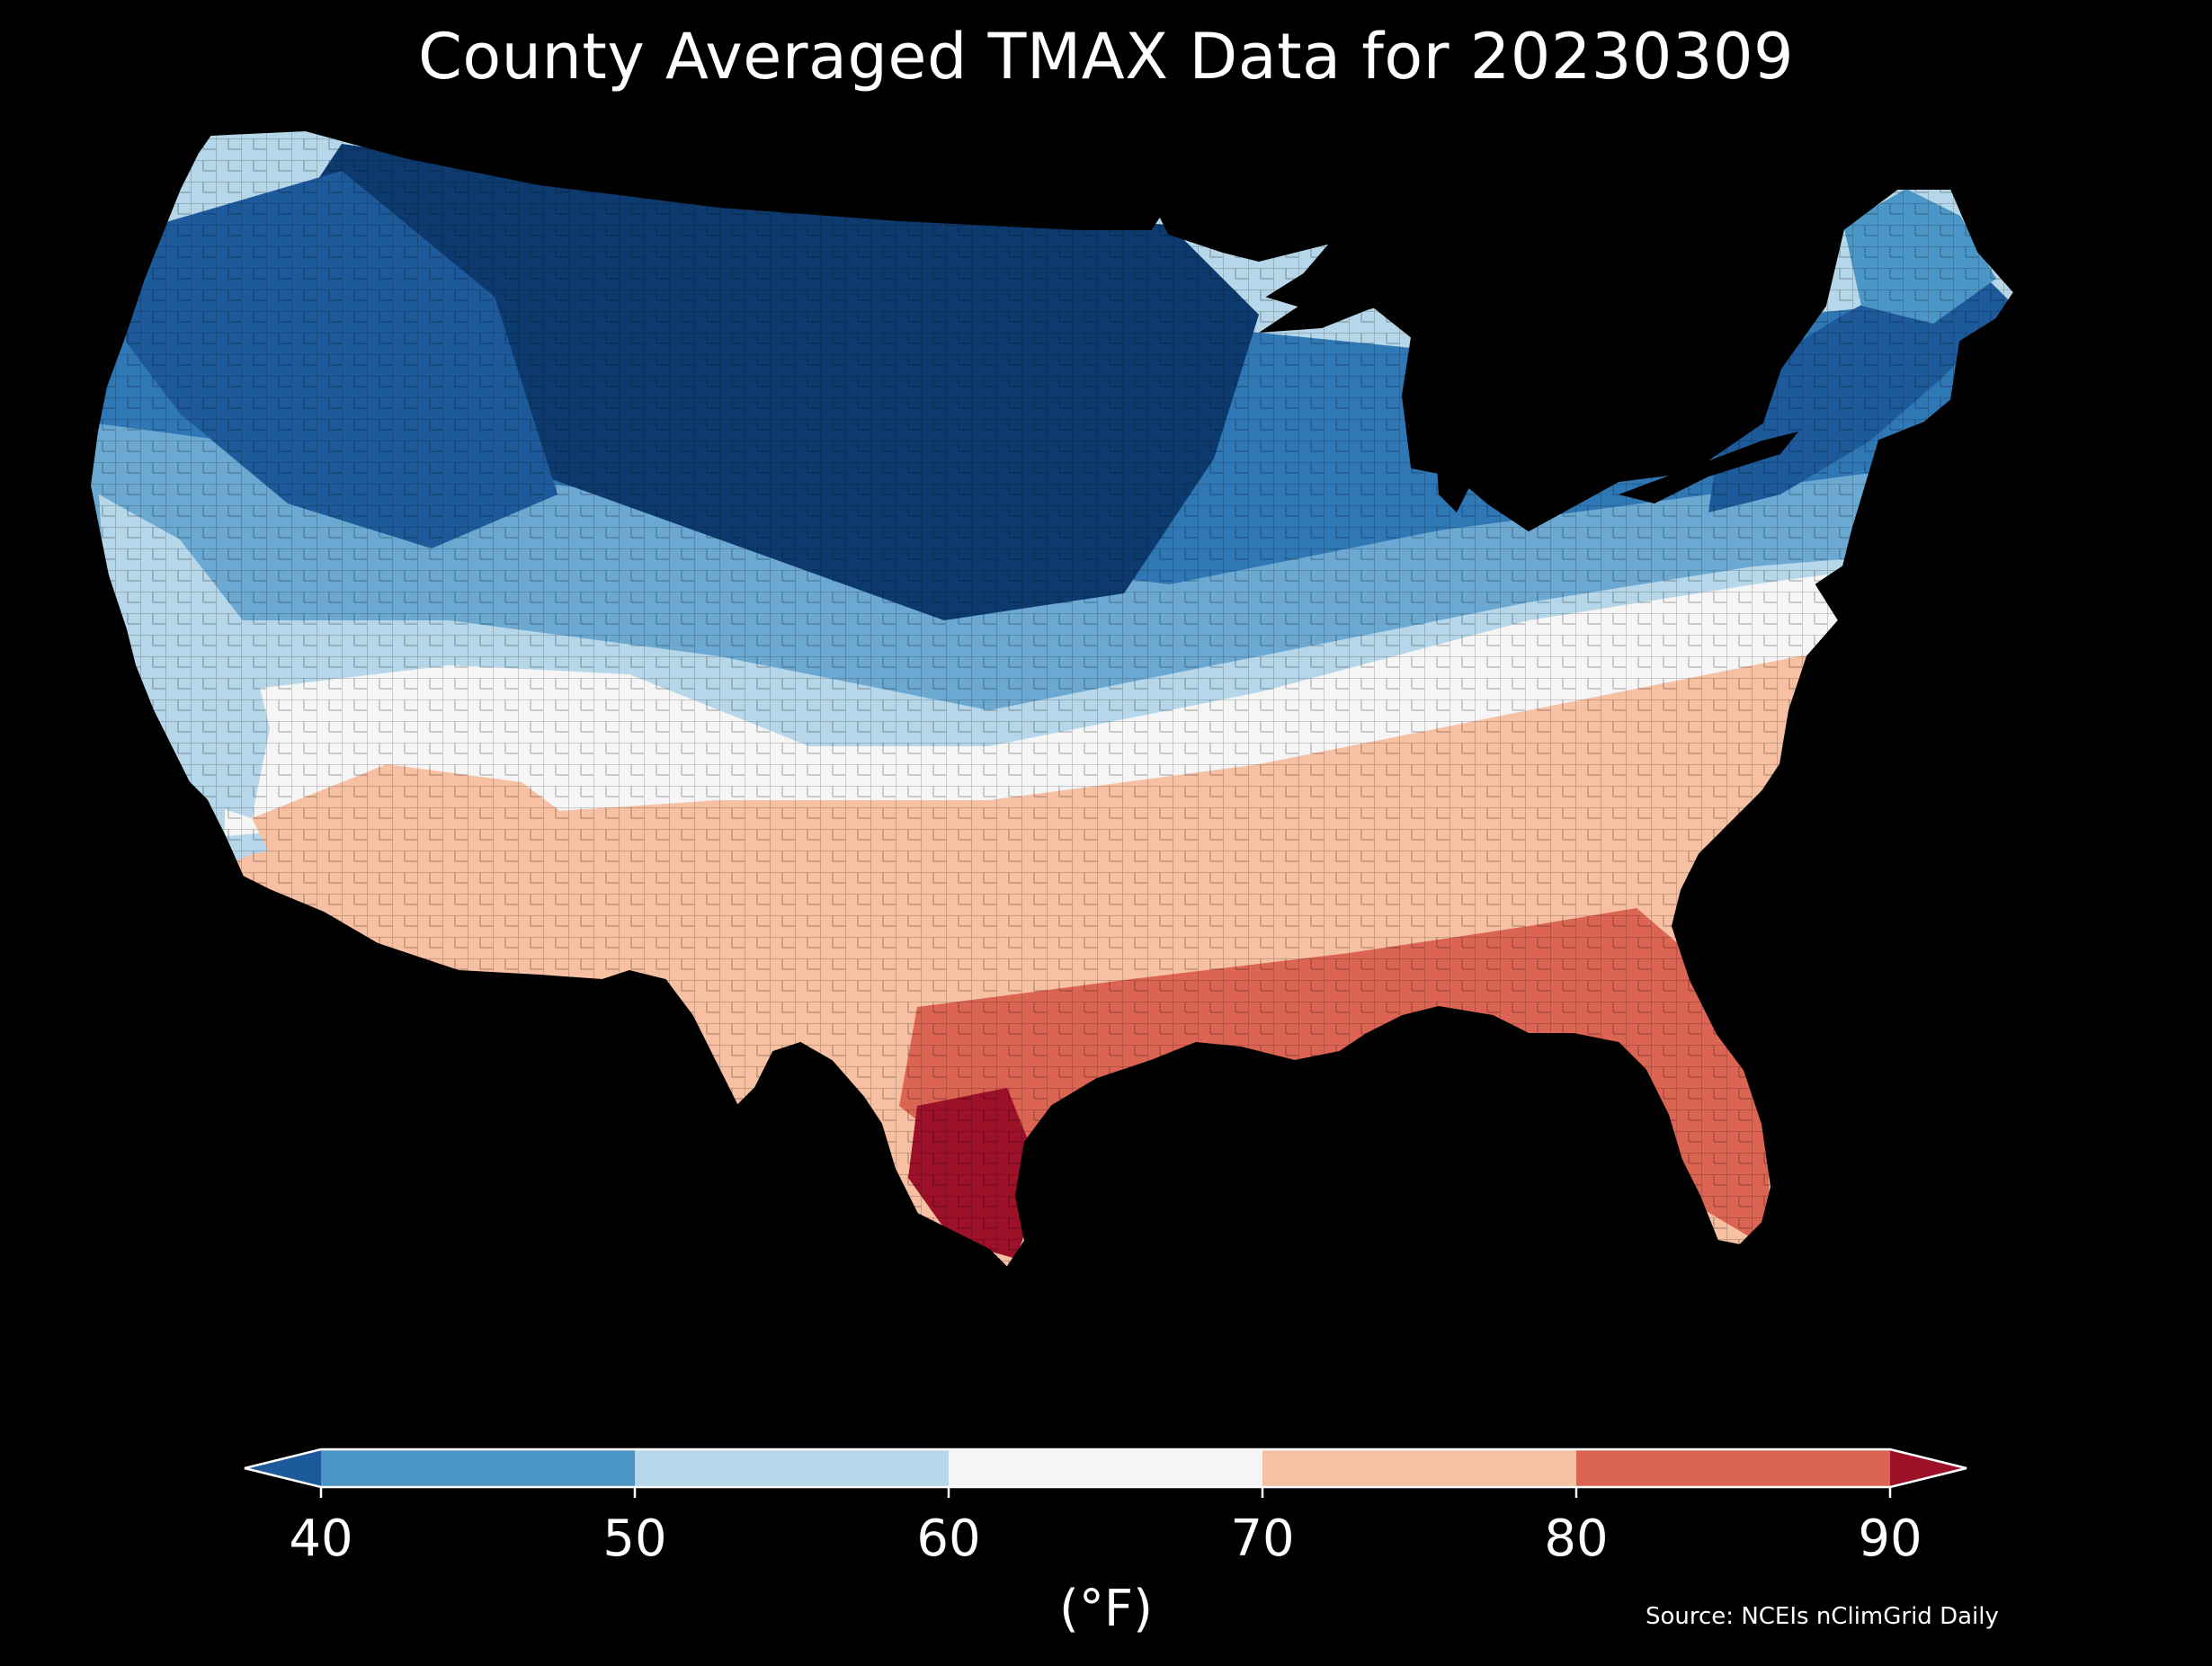  I want to click on colorbar-tick-label: 50, so click(634, 1539).